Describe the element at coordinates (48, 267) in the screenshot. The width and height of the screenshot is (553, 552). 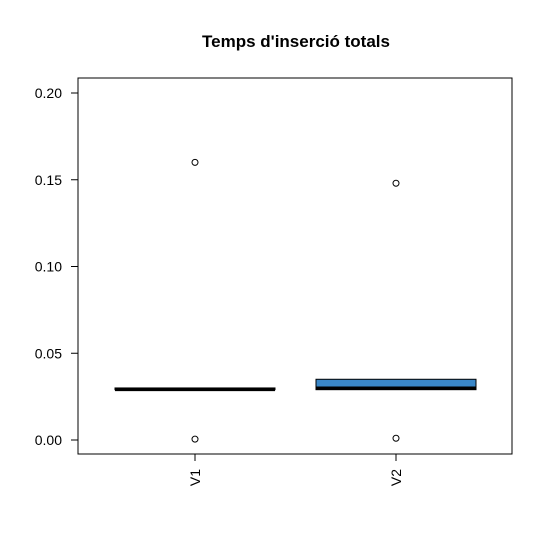
I see `y-tick-label: 0.10` at that location.